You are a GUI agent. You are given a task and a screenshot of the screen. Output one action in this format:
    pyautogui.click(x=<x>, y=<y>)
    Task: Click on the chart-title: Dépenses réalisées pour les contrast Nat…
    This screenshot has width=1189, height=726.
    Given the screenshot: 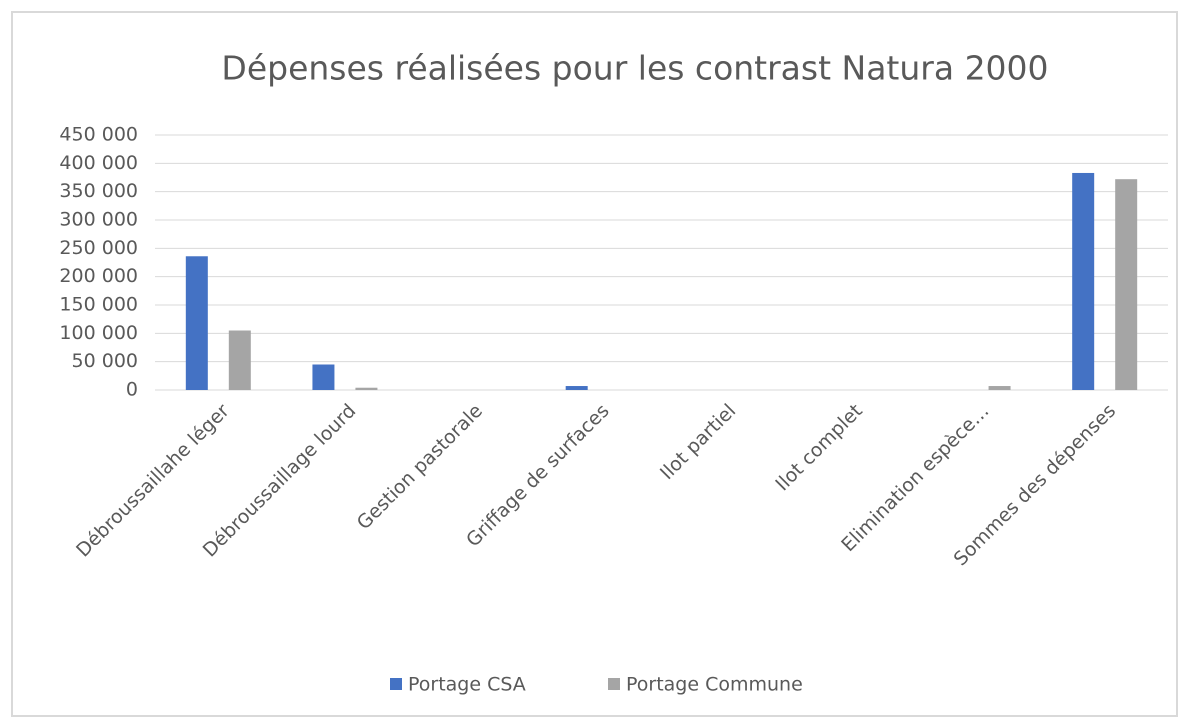 What is the action you would take?
    pyautogui.click(x=634, y=68)
    